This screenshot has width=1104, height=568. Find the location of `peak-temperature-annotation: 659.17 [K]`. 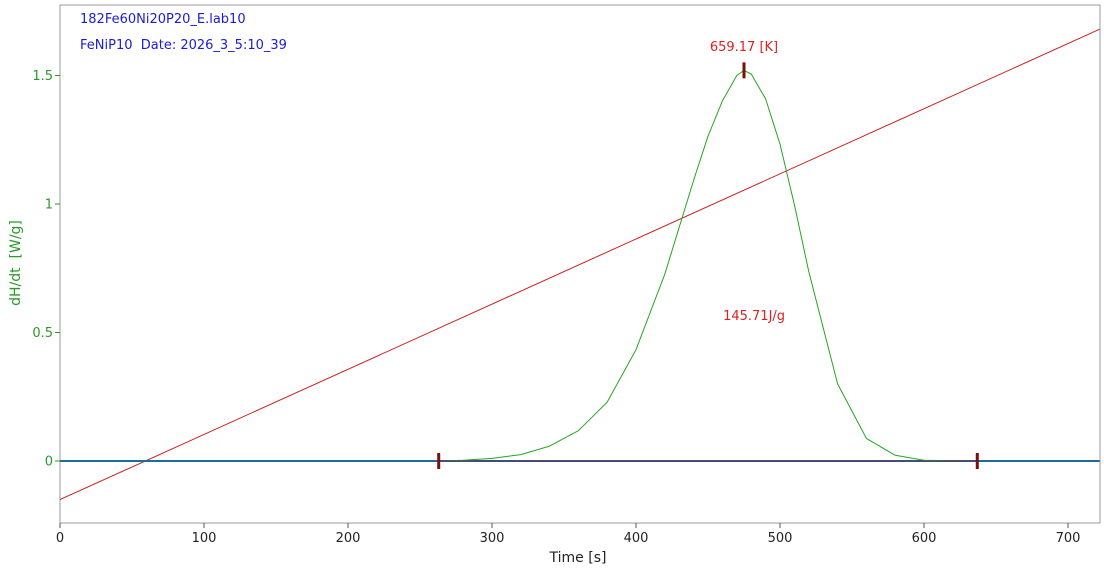

peak-temperature-annotation: 659.17 [K] is located at coordinates (744, 47).